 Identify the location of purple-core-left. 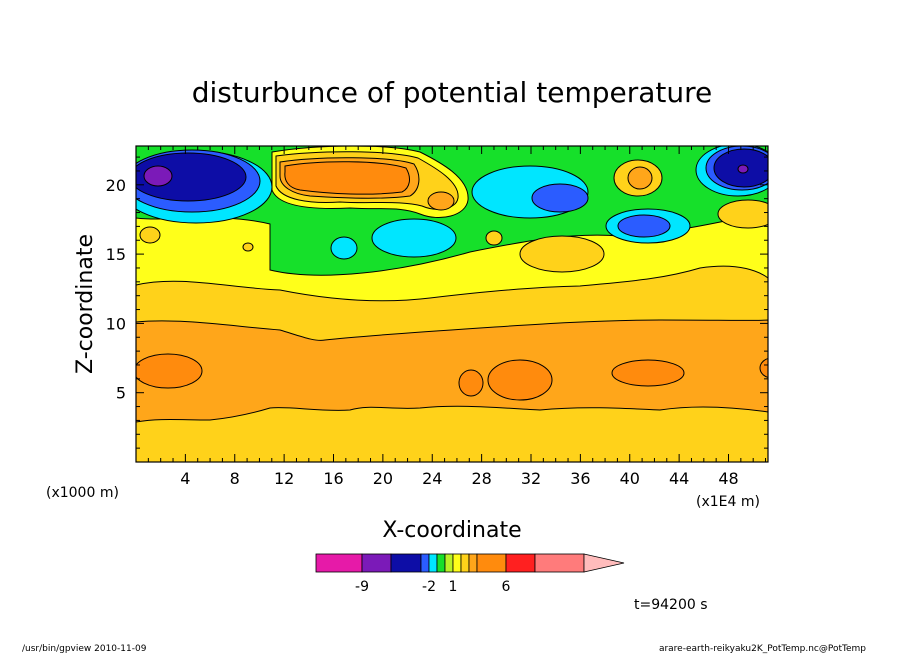
(158, 176).